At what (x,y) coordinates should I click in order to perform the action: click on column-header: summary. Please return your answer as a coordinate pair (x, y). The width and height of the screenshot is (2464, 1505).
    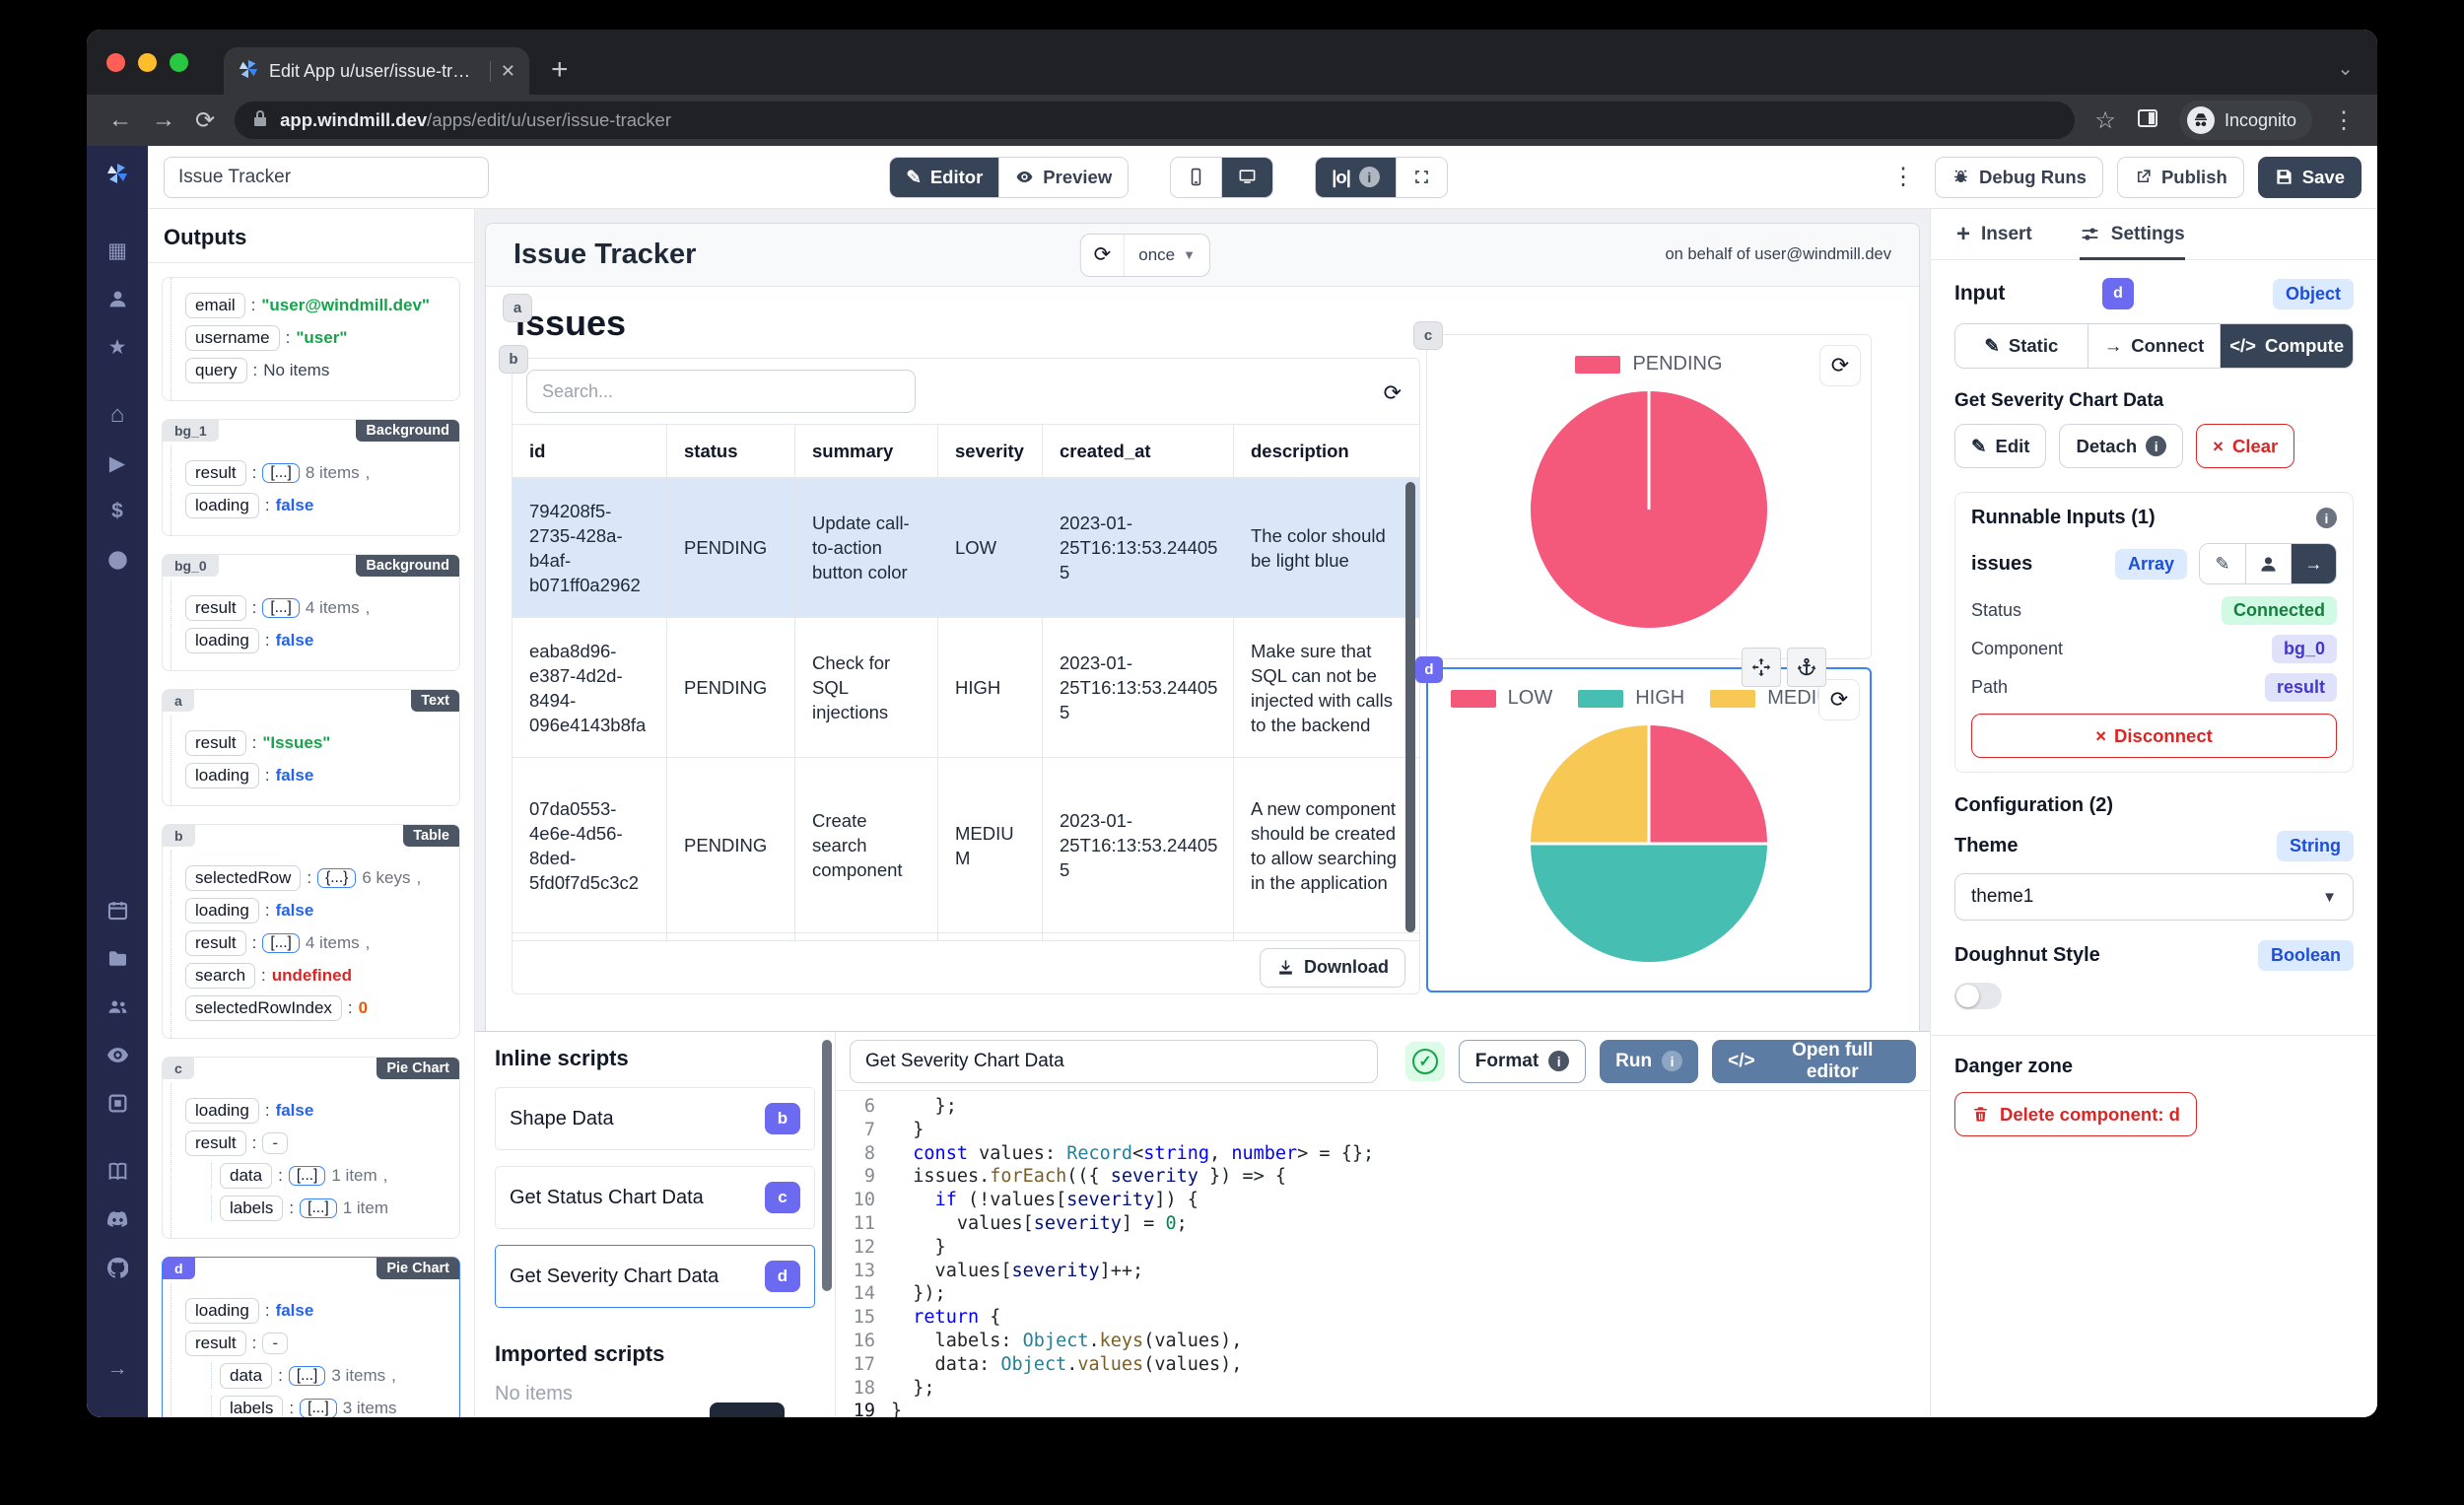
    Looking at the image, I should click on (866, 451).